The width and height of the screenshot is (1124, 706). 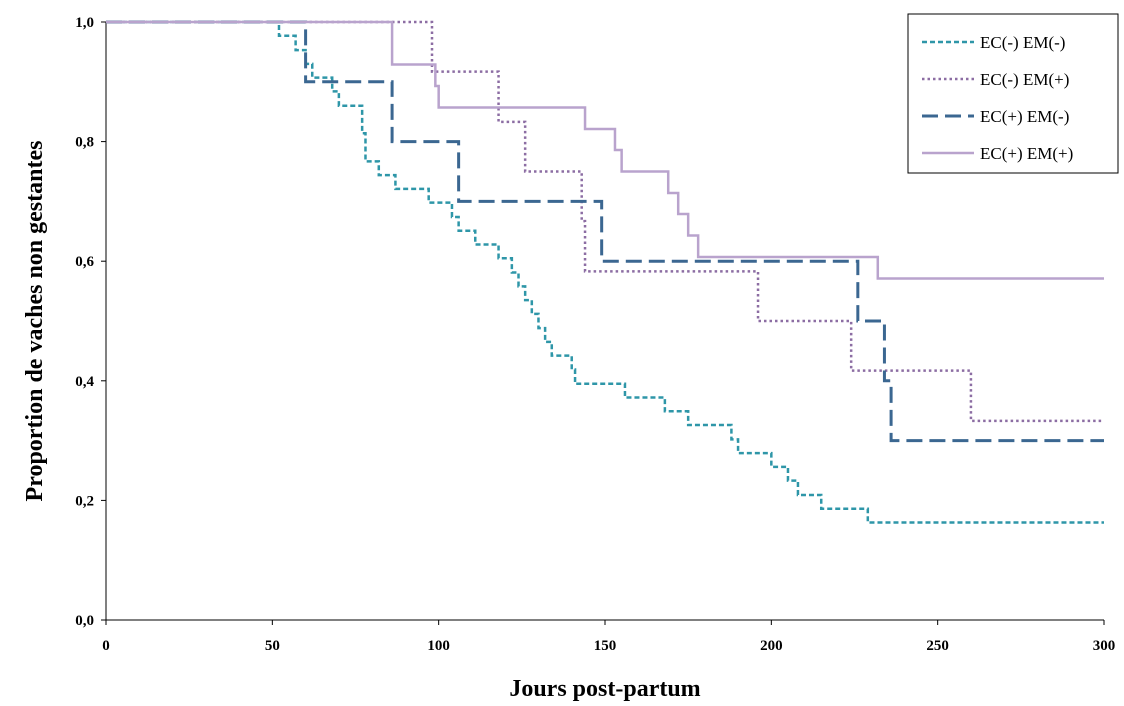 What do you see at coordinates (106, 646) in the screenshot?
I see `x-tick-label: 0` at bounding box center [106, 646].